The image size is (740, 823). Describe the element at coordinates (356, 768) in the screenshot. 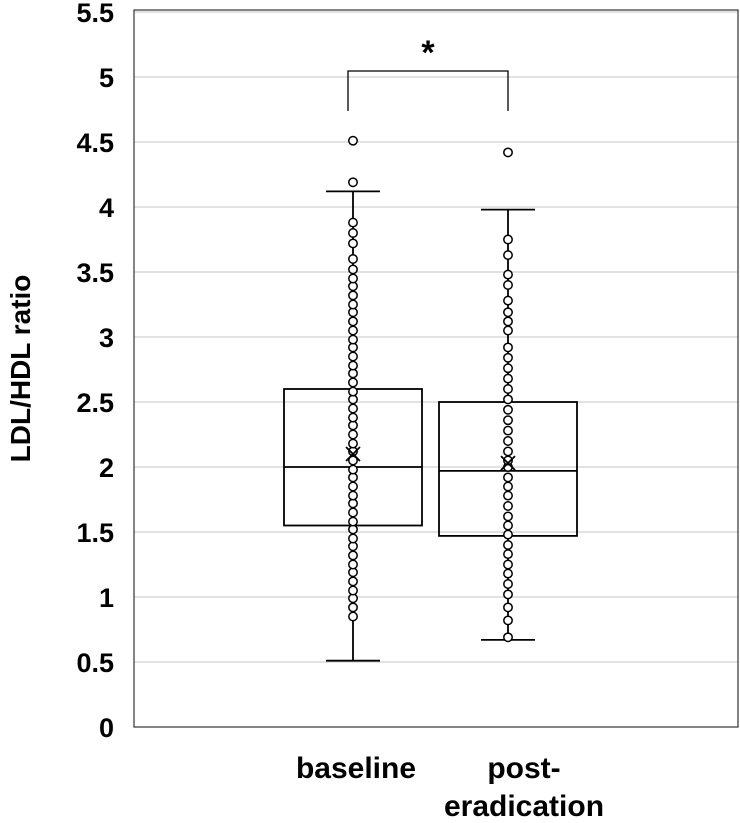

I see `category-label: baseline` at that location.